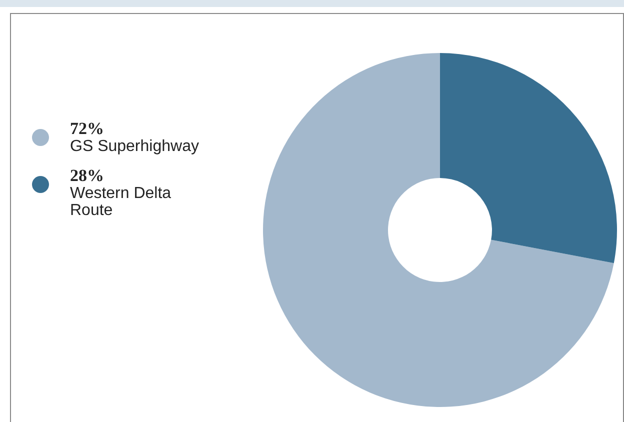 The width and height of the screenshot is (624, 422). I want to click on data-label: 72%, so click(87, 128).